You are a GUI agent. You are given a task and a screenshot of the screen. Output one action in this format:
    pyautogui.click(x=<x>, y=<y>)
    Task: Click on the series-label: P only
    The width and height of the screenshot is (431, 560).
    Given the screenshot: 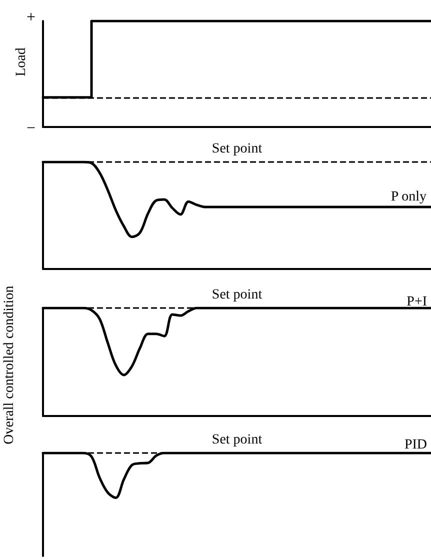 What is the action you would take?
    pyautogui.click(x=408, y=197)
    